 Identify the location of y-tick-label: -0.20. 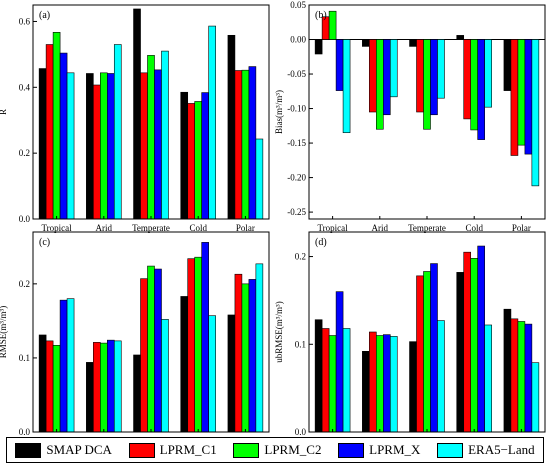
(296, 178).